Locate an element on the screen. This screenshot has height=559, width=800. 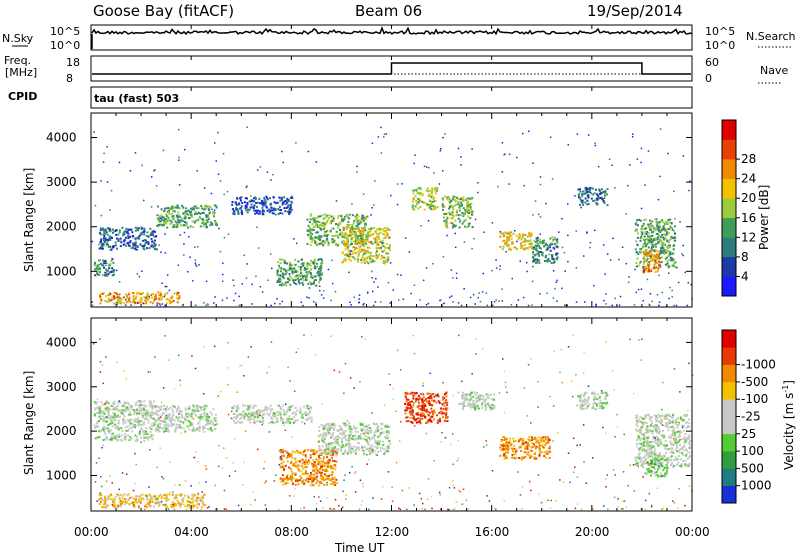
date-title: 19/Sep/2014 is located at coordinates (635, 11).